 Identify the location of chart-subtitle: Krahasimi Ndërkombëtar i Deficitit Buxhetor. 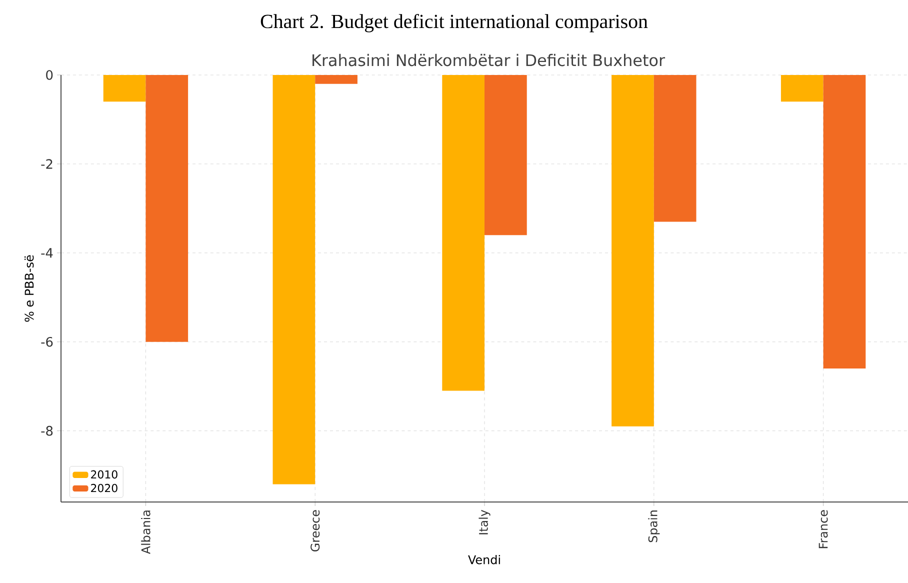
(489, 60).